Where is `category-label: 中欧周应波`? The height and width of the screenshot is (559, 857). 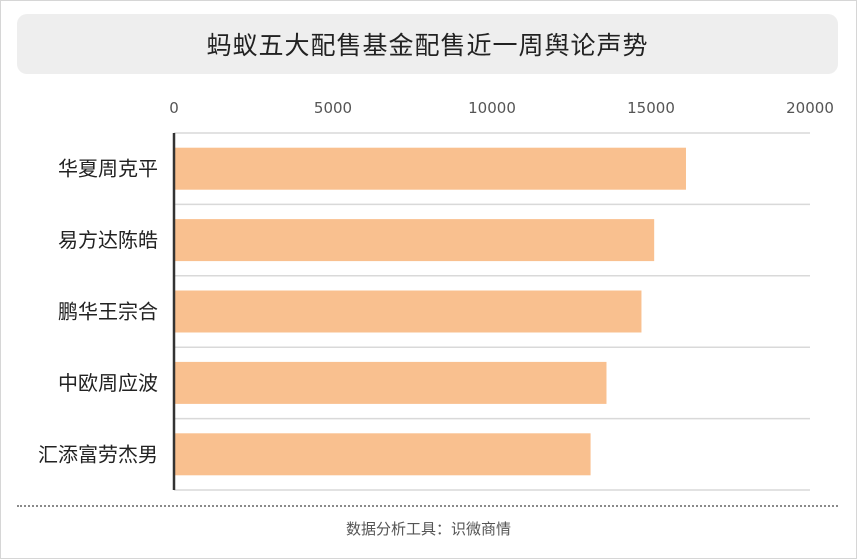 category-label: 中欧周应波 is located at coordinates (108, 383).